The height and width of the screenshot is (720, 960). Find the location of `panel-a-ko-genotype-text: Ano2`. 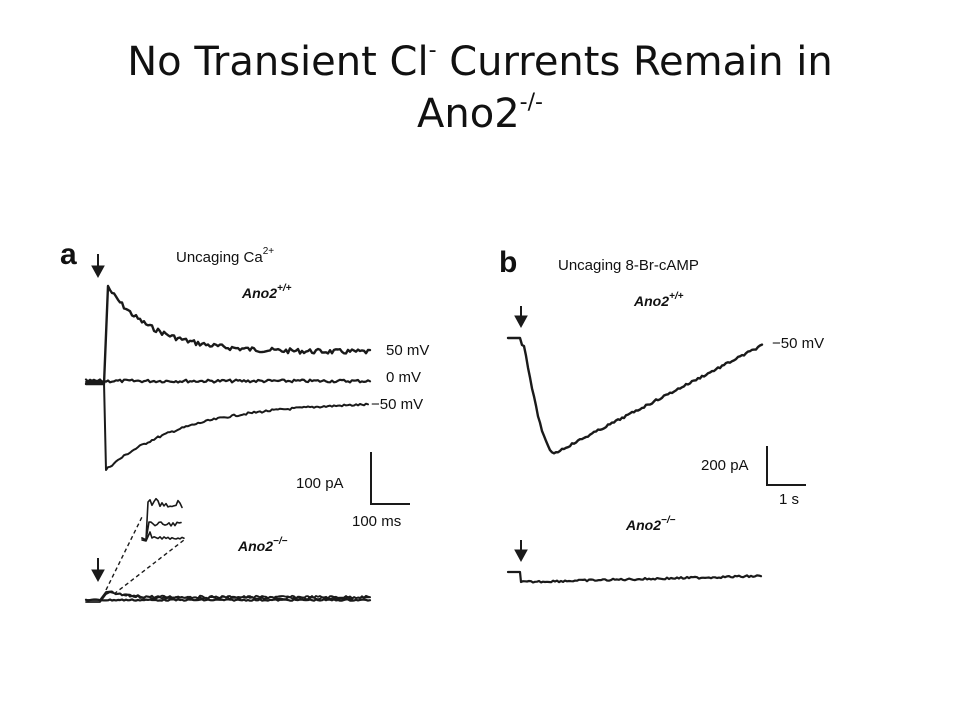

panel-a-ko-genotype-text: Ano2 is located at coordinates (255, 546).